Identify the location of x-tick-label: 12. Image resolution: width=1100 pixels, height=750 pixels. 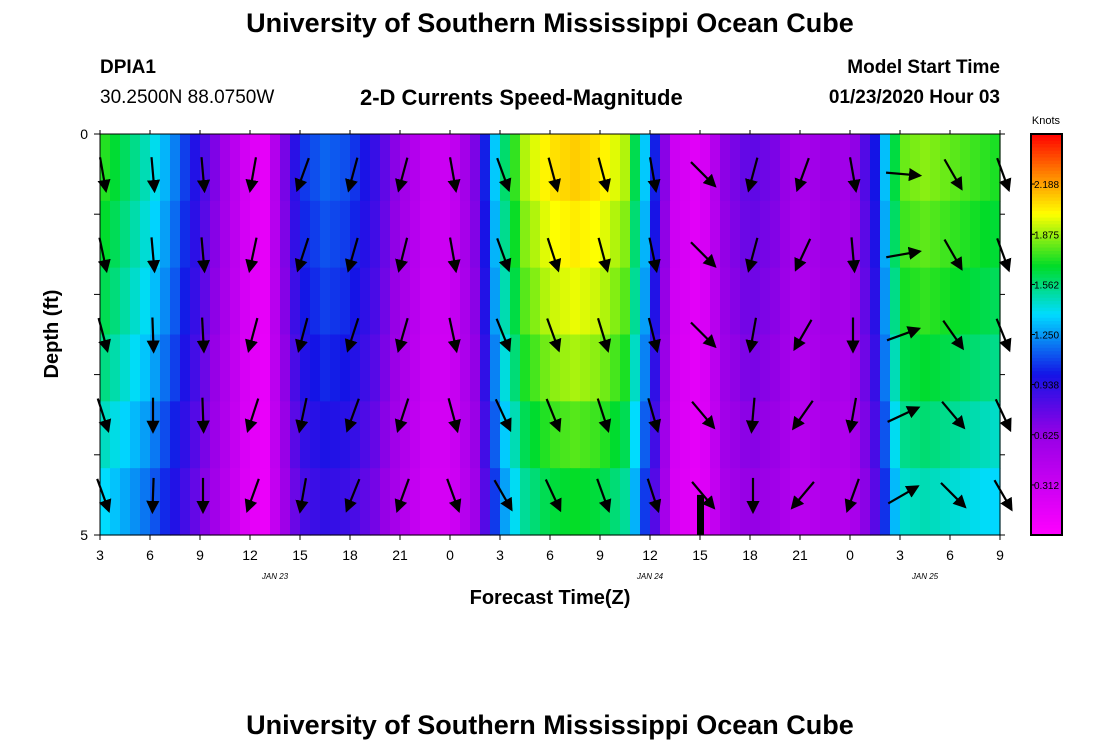
(250, 555).